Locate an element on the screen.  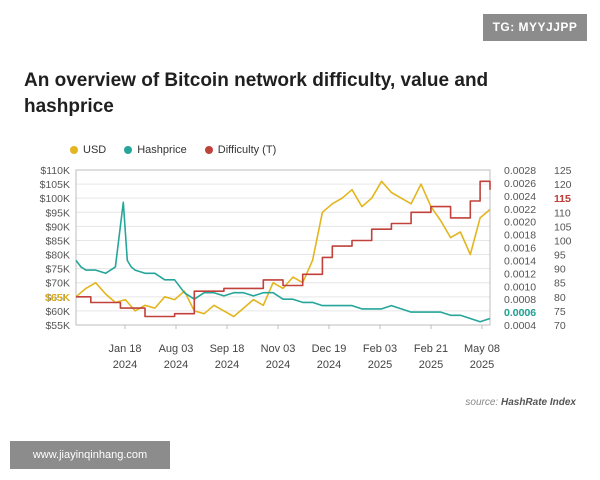
usd-tick-label: $90K is located at coordinates (57, 227).